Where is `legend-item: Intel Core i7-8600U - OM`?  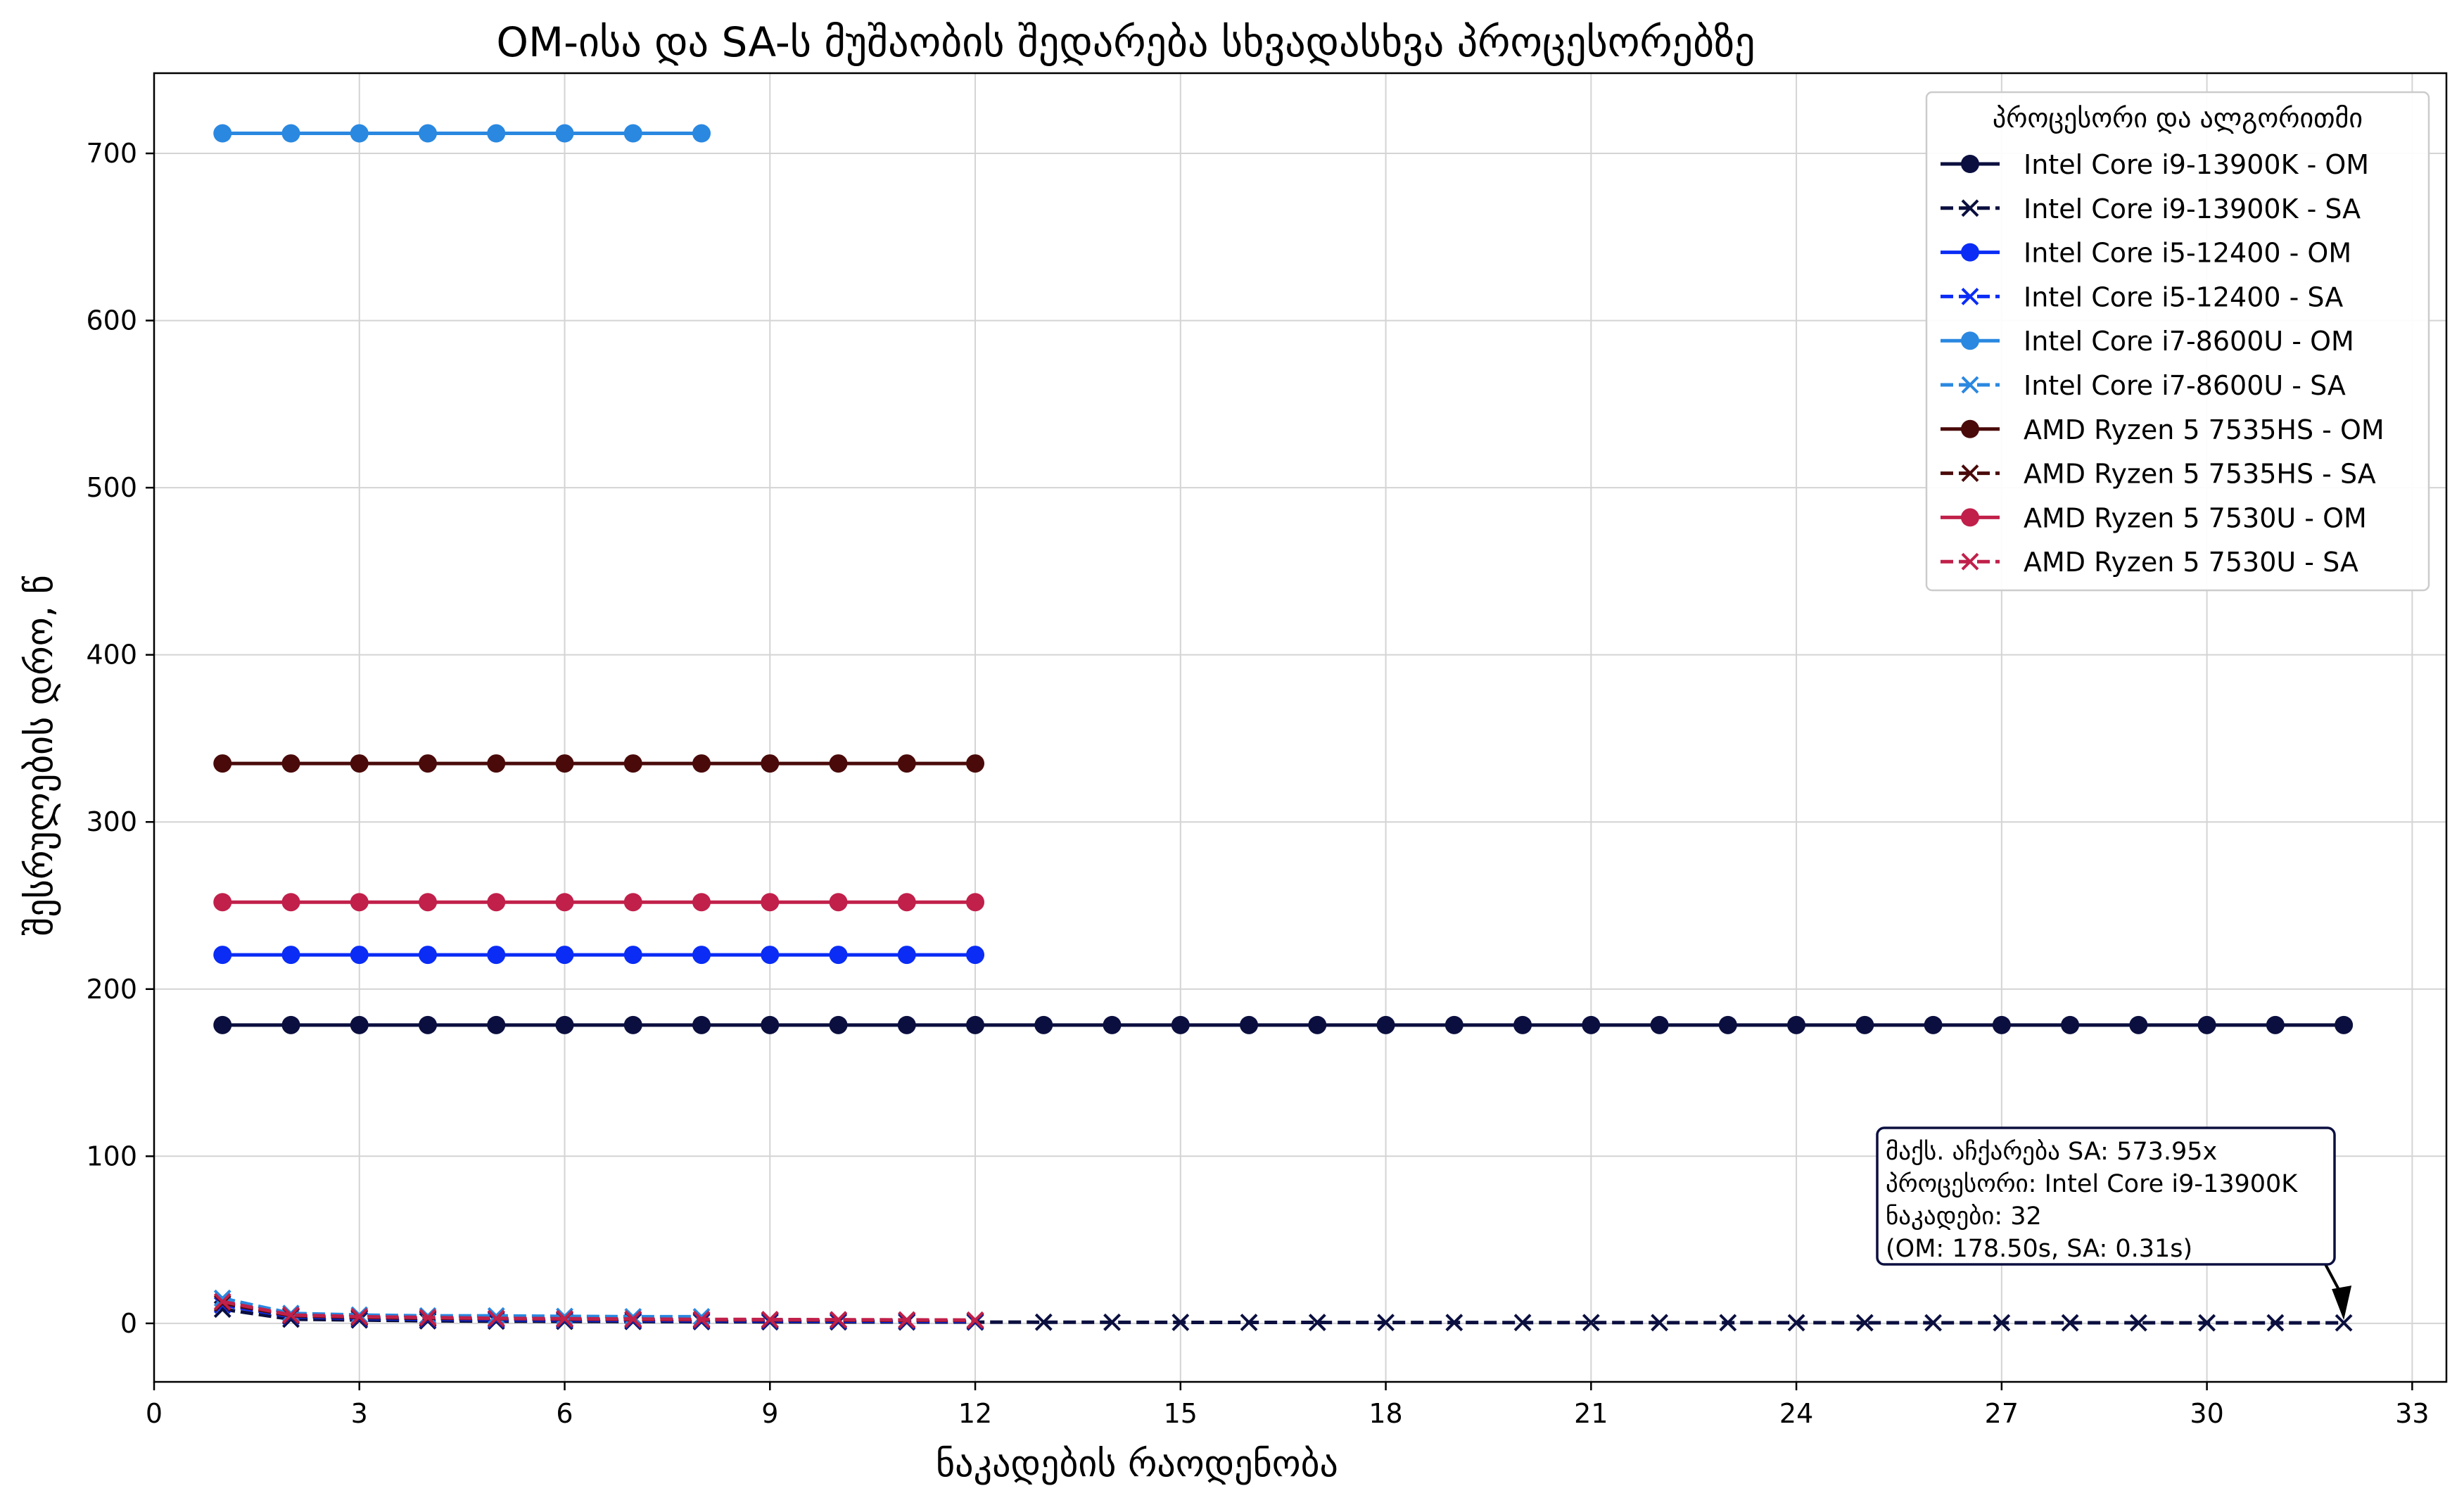
legend-item: Intel Core i7-8600U - OM is located at coordinates (2147, 341).